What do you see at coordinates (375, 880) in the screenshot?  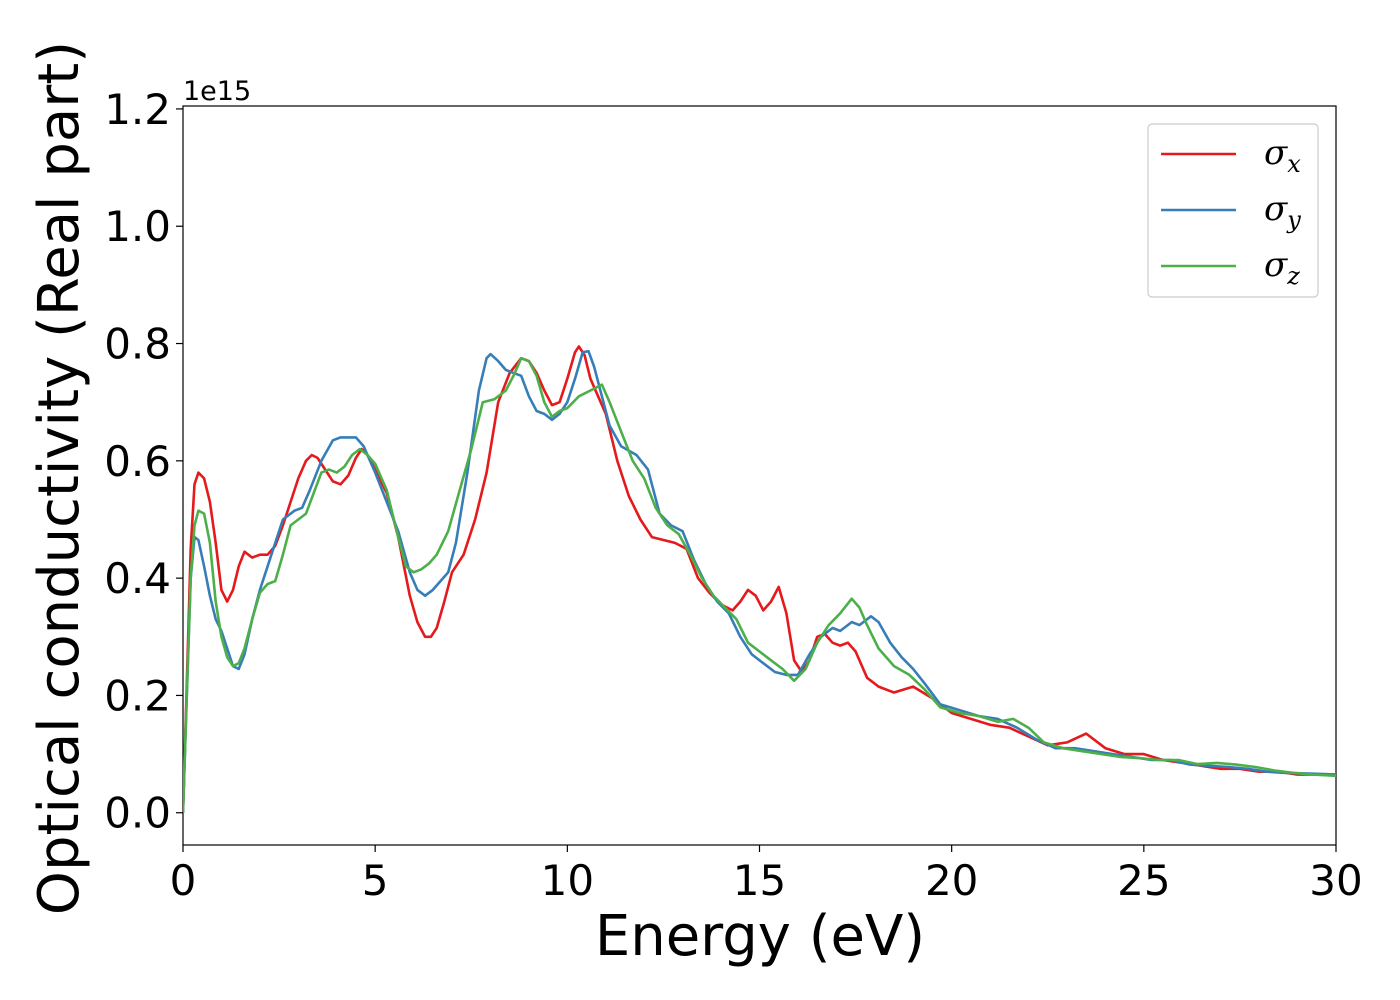 I see `x-tick-label: 5` at bounding box center [375, 880].